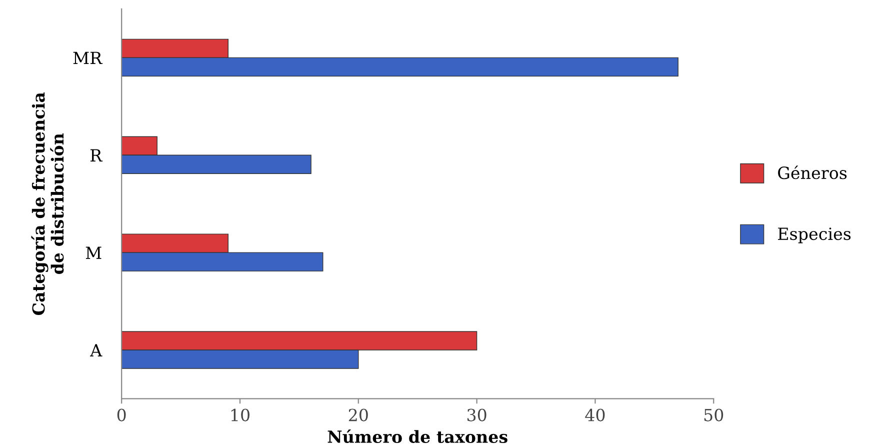 This screenshot has width=881, height=448. I want to click on y-tick-label: M, so click(94, 252).